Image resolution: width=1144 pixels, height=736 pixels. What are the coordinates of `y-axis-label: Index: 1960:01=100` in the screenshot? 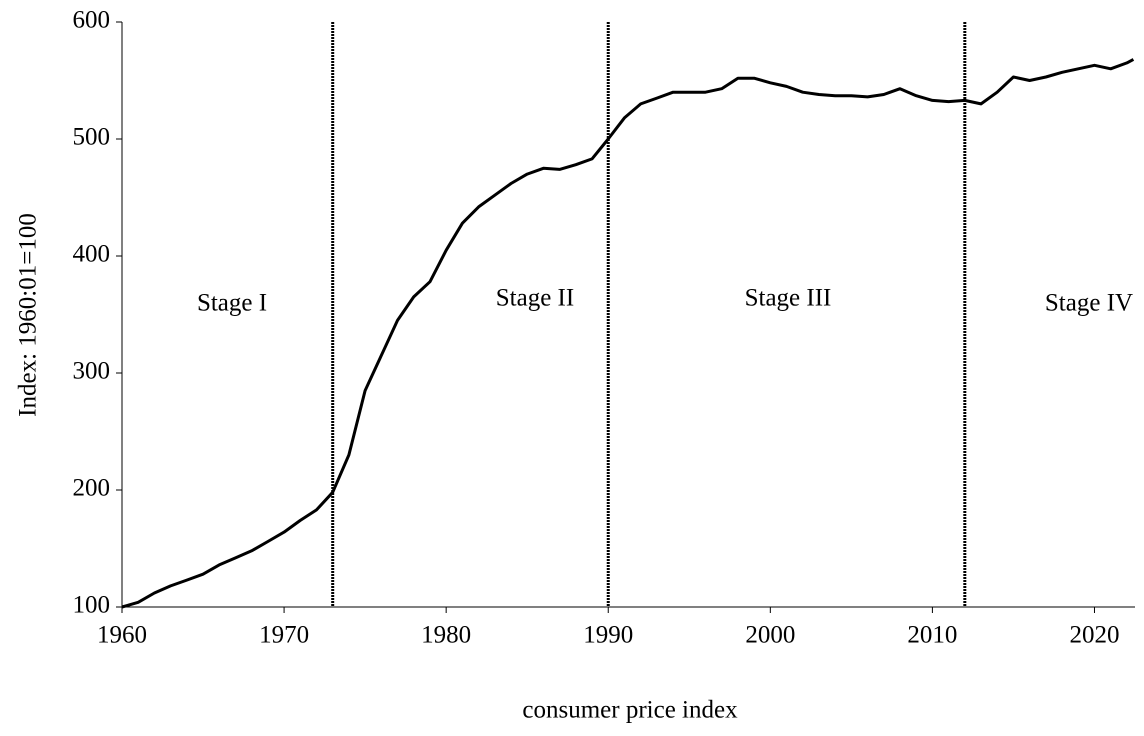 It's located at (28, 315).